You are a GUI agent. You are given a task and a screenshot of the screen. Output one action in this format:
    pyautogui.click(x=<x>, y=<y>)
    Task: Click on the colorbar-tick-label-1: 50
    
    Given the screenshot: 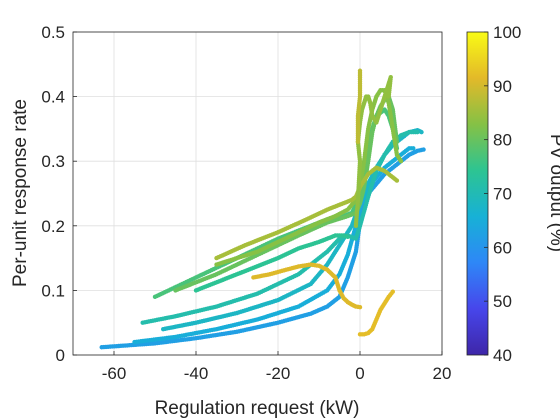 What is the action you would take?
    pyautogui.click(x=502, y=301)
    